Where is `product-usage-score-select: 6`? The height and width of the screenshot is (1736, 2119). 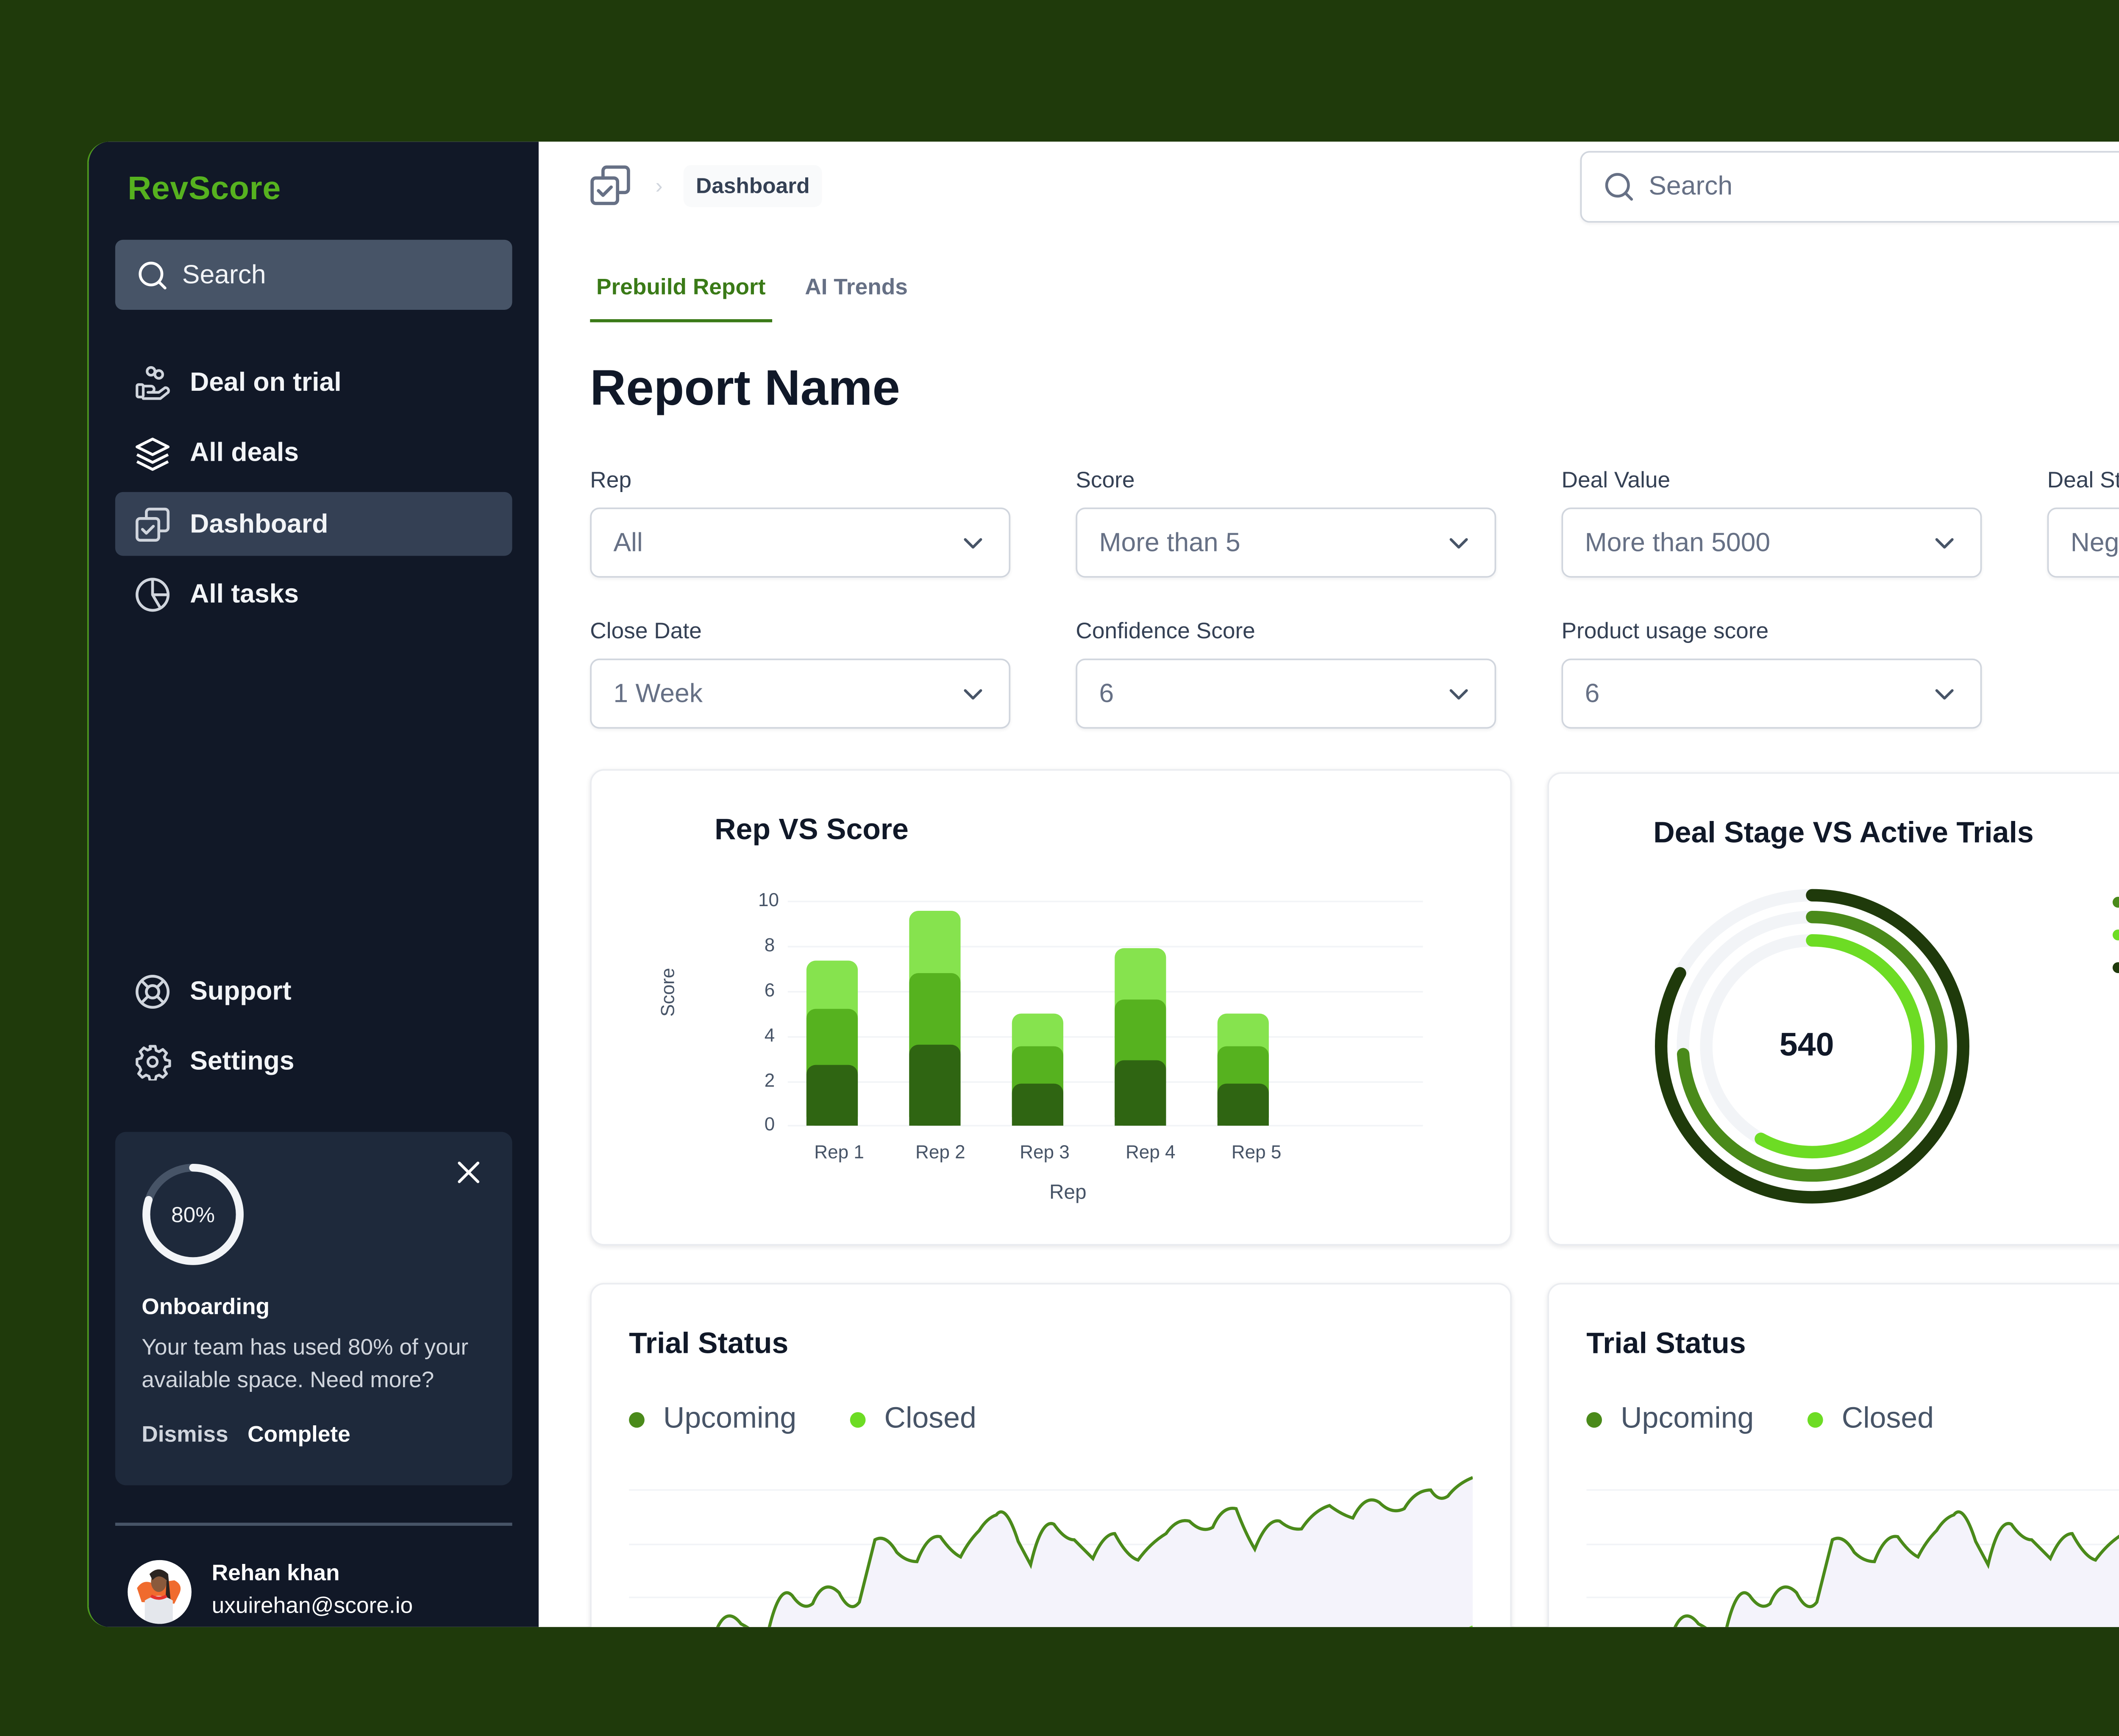 product-usage-score-select: 6 is located at coordinates (1772, 693).